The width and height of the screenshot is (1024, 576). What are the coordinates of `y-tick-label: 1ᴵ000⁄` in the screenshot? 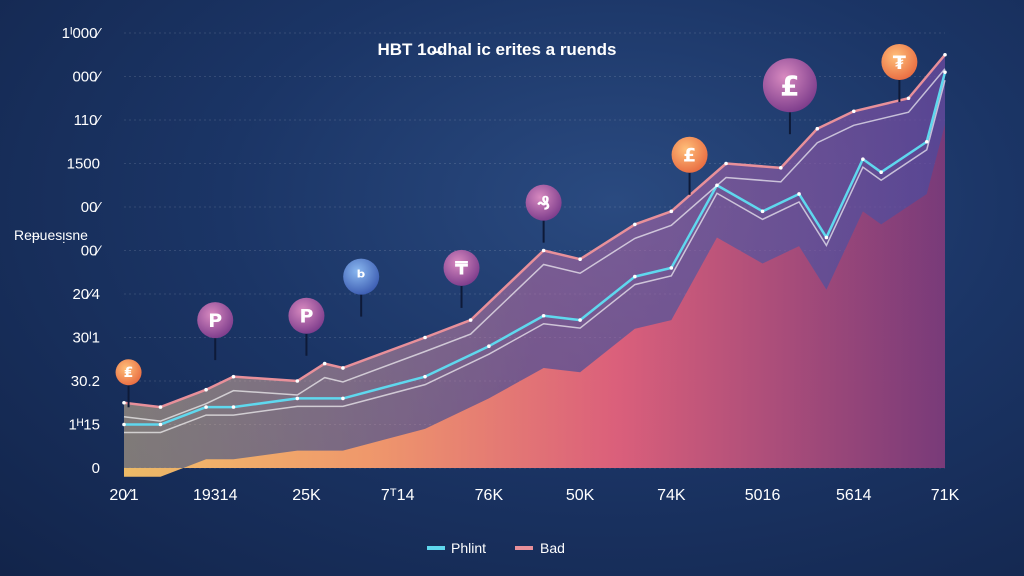 It's located at (82, 33).